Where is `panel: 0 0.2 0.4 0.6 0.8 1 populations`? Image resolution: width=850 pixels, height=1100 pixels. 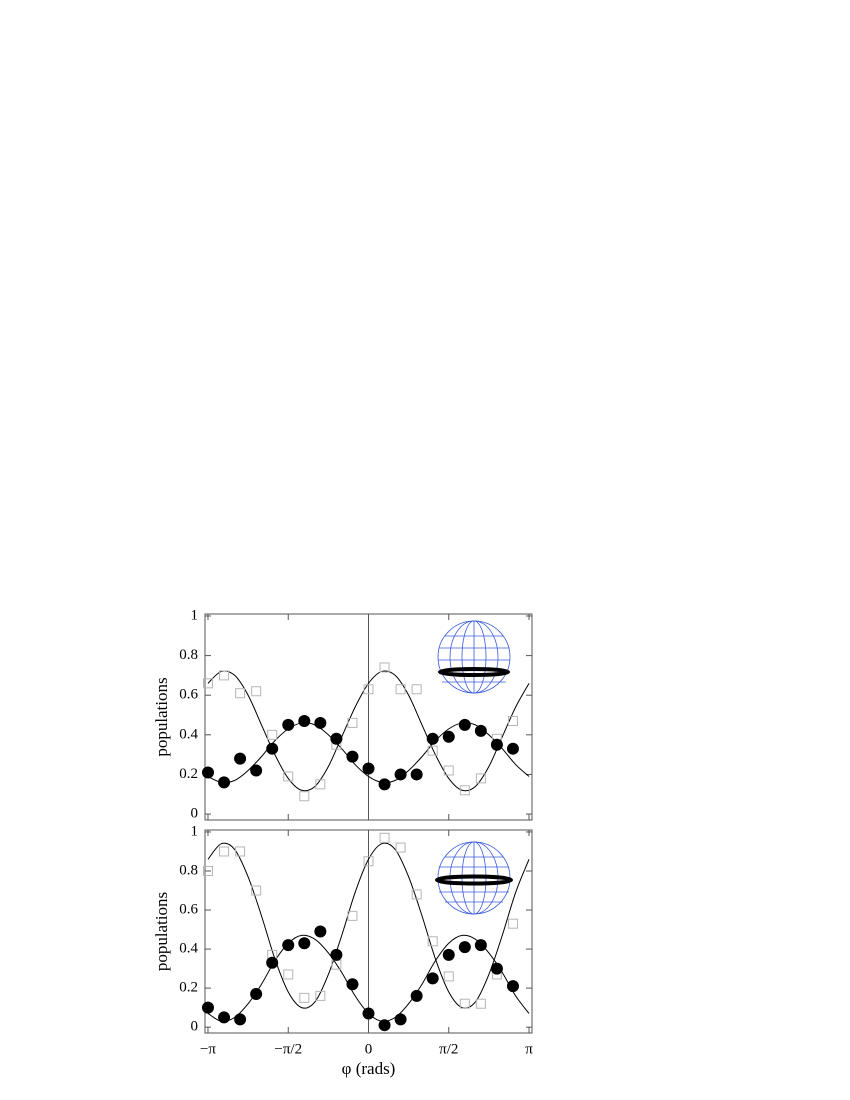 panel: 0 0.2 0.4 0.6 0.8 1 populations is located at coordinates (342, 714).